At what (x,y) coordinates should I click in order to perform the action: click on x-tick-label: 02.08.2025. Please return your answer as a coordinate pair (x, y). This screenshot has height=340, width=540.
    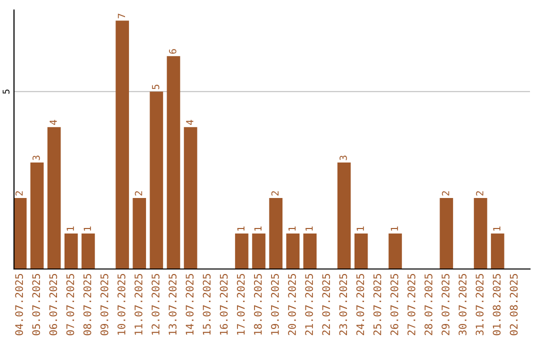
    Looking at the image, I should click on (514, 305).